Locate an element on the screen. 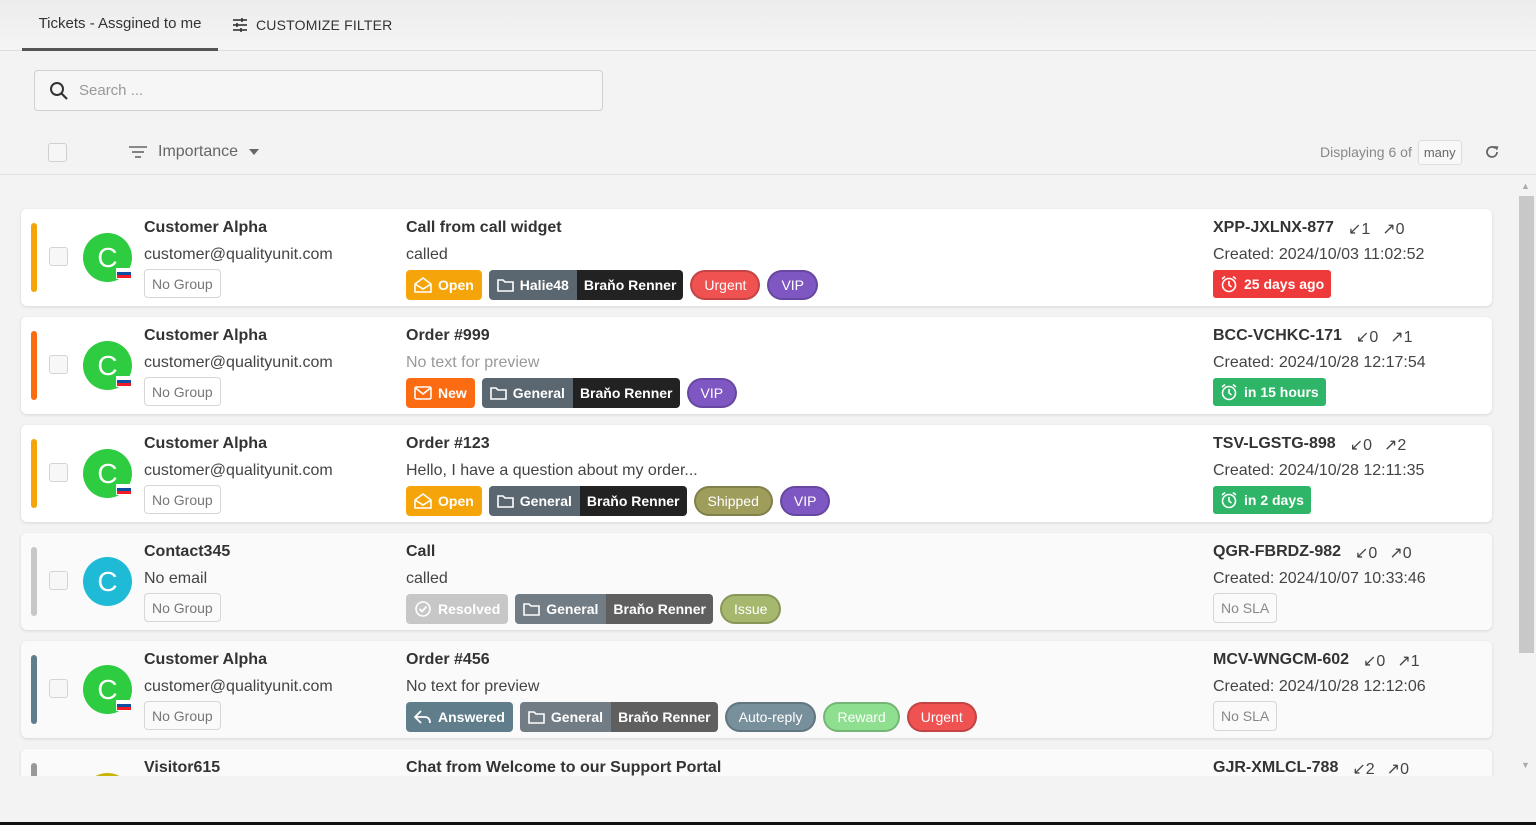  displaying-count: Displaying 6 of many is located at coordinates (1391, 152).